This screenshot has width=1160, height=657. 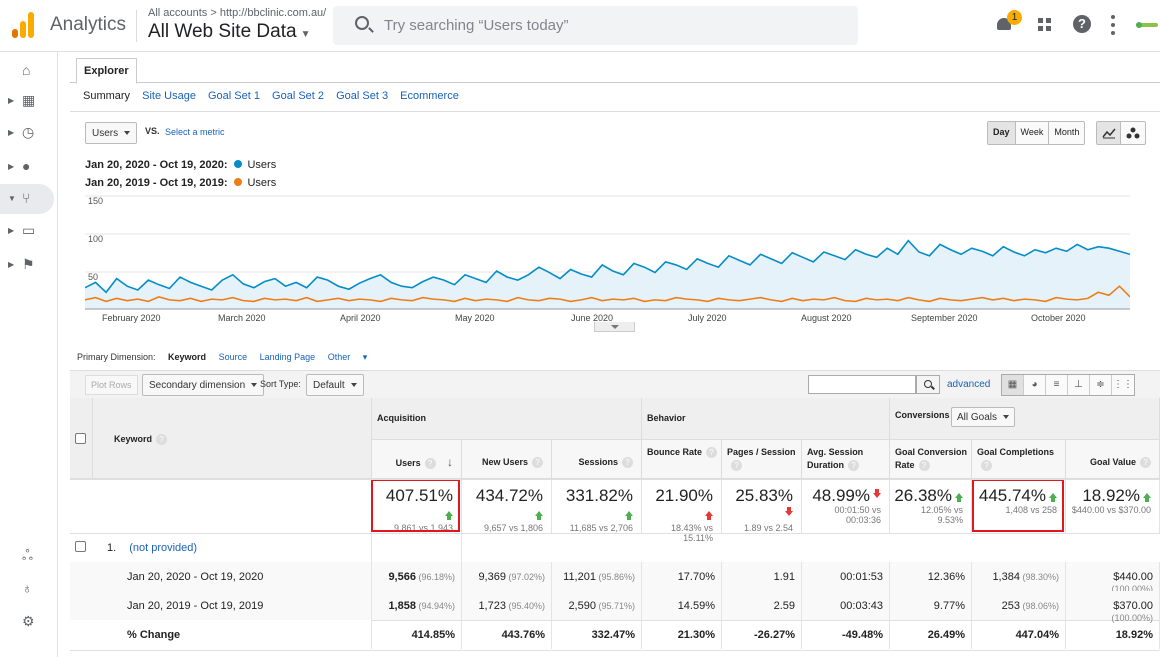 I want to click on analytics-logo-icon, so click(x=23, y=25).